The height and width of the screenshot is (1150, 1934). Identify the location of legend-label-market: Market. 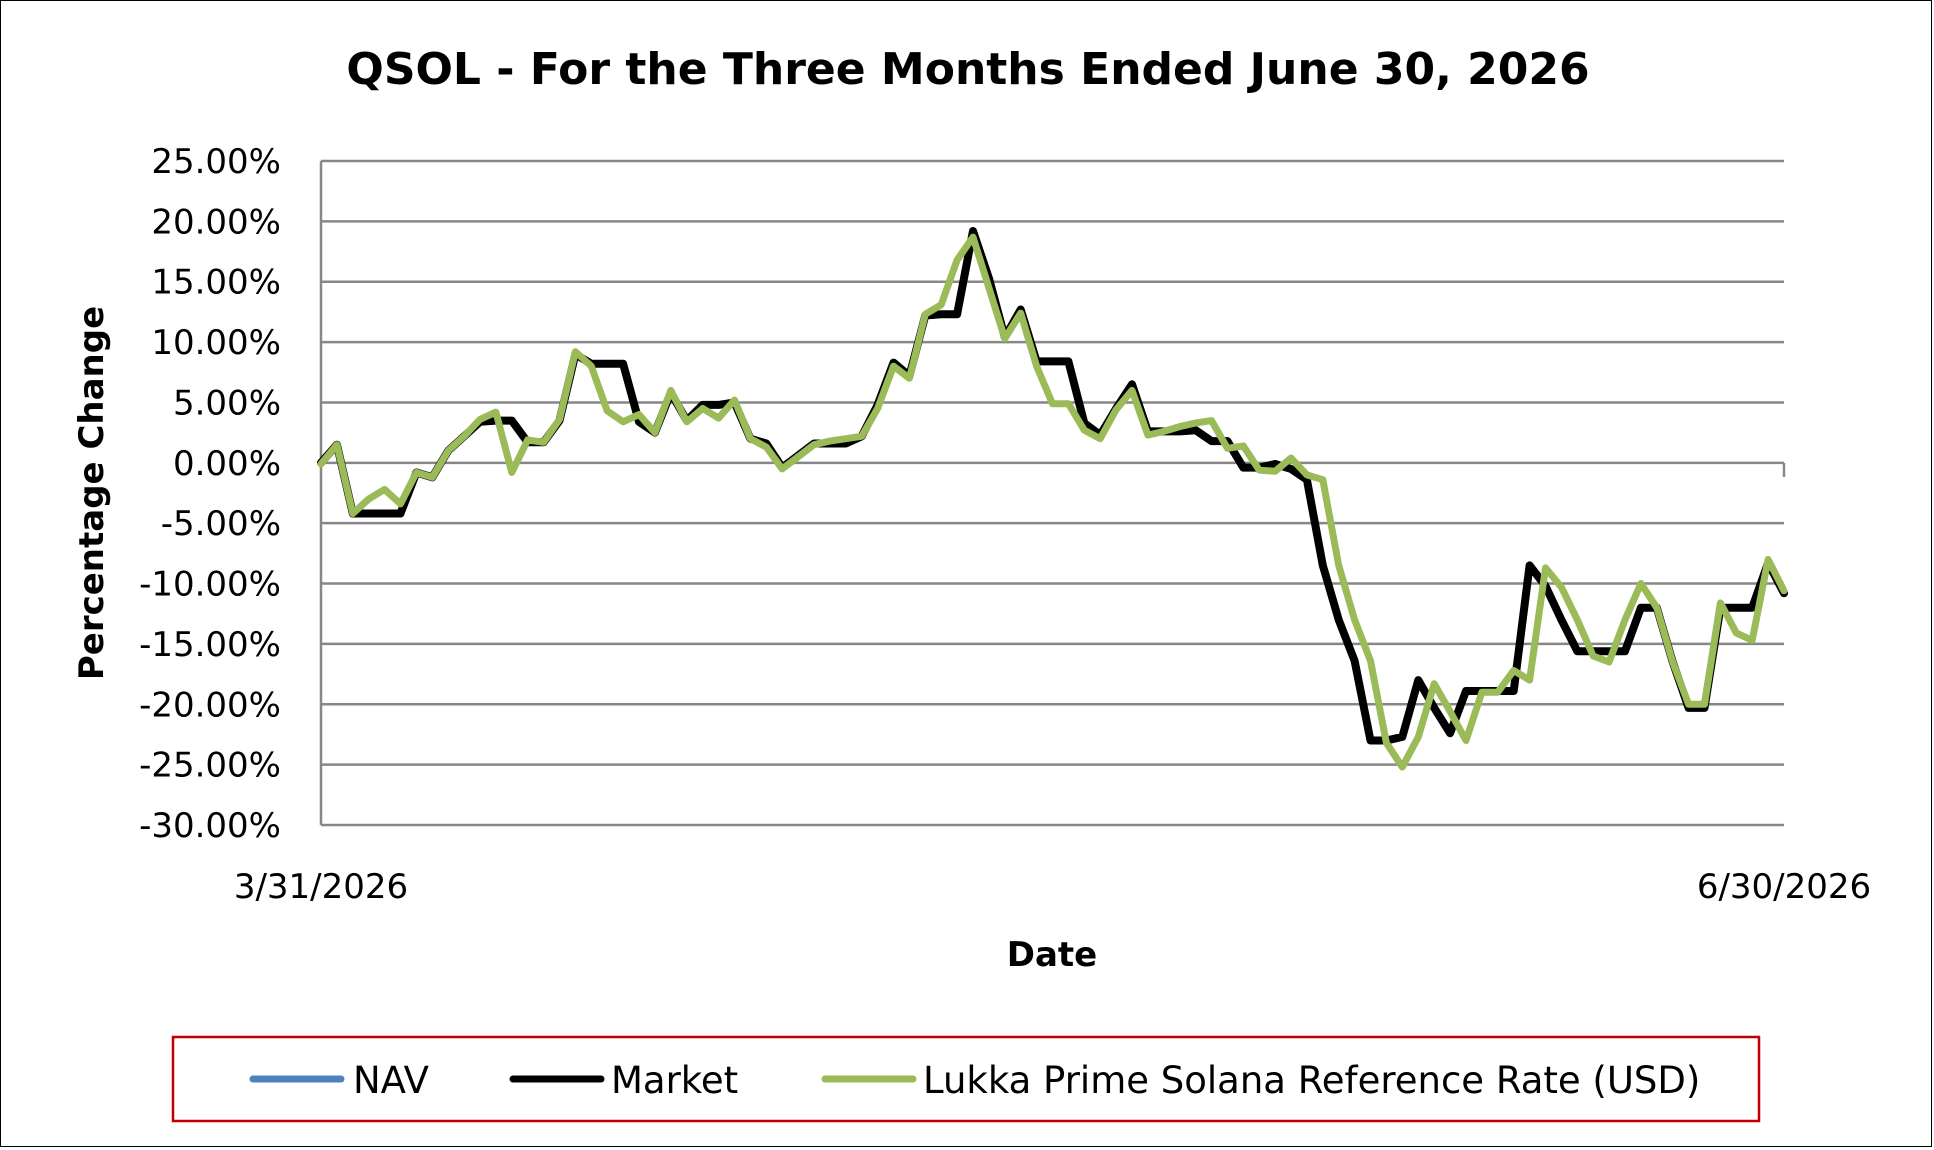
(674, 1080).